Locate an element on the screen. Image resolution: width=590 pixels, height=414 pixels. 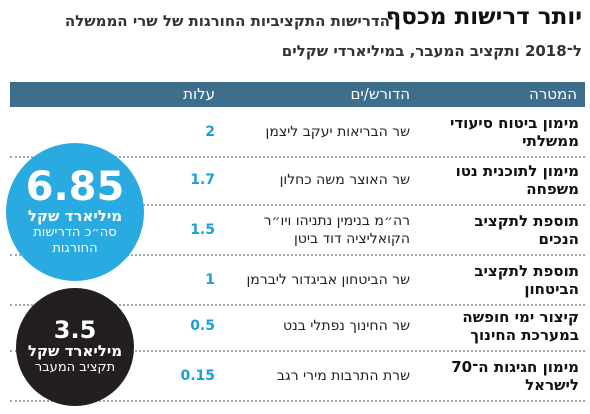
total-label: תקציב המעבר is located at coordinates (75, 367).